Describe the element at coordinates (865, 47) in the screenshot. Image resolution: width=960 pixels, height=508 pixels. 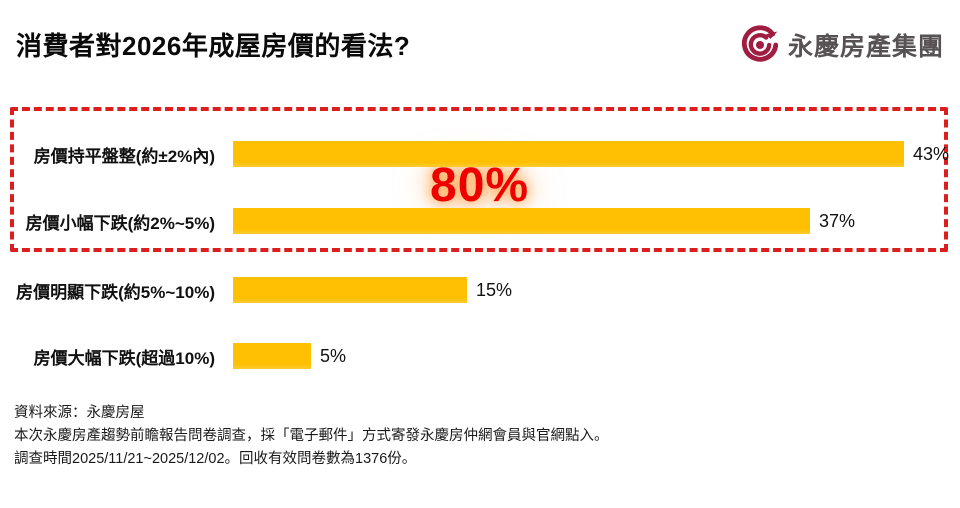
I see `yungching-logo-text: 永慶房產集團` at that location.